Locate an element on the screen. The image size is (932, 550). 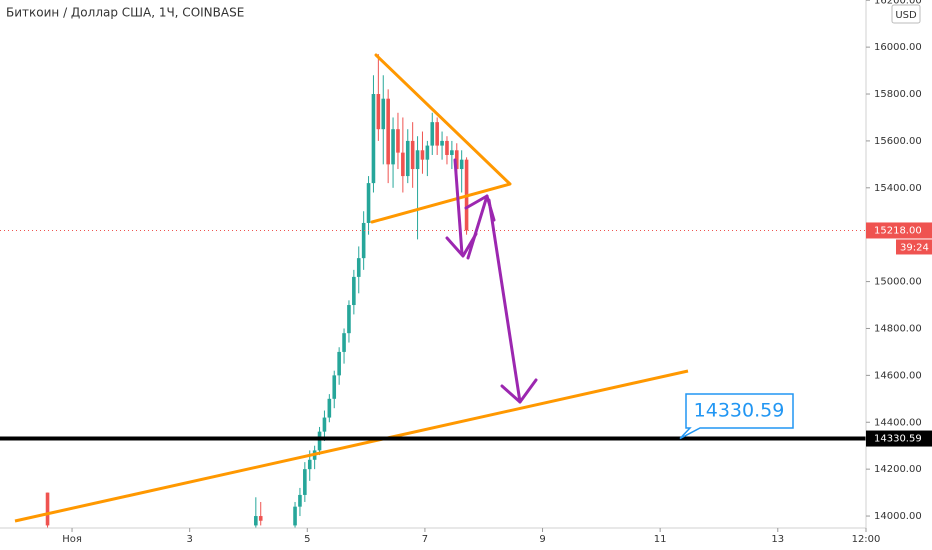
x-tick-label: 5 is located at coordinates (307, 539).